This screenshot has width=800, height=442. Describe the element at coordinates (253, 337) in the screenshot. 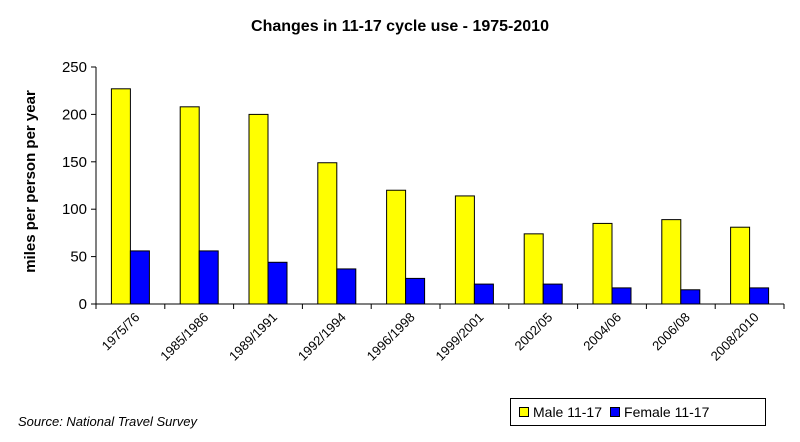

I see `x-tick-label: 1989/1991` at that location.